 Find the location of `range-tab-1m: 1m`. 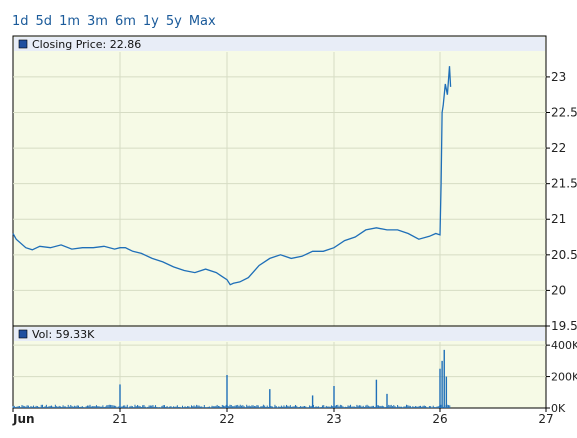

range-tab-1m: 1m is located at coordinates (69, 21).